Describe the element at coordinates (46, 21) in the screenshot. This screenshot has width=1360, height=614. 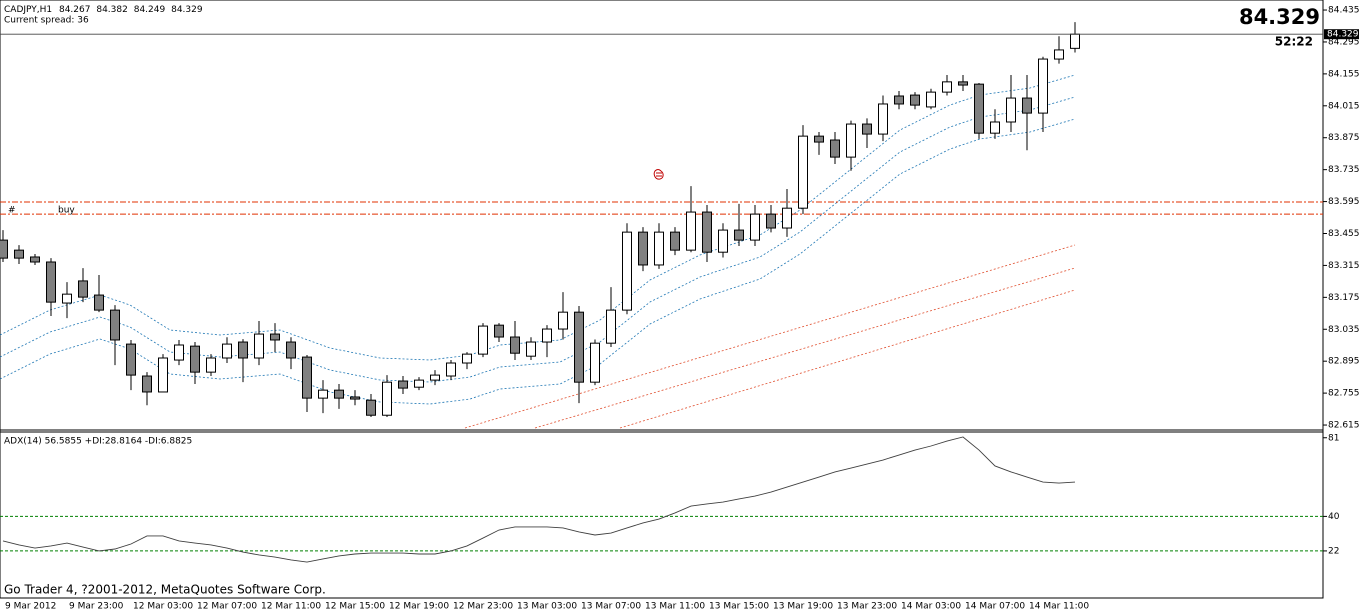
I see `spread-label: Current spread: 36` at that location.